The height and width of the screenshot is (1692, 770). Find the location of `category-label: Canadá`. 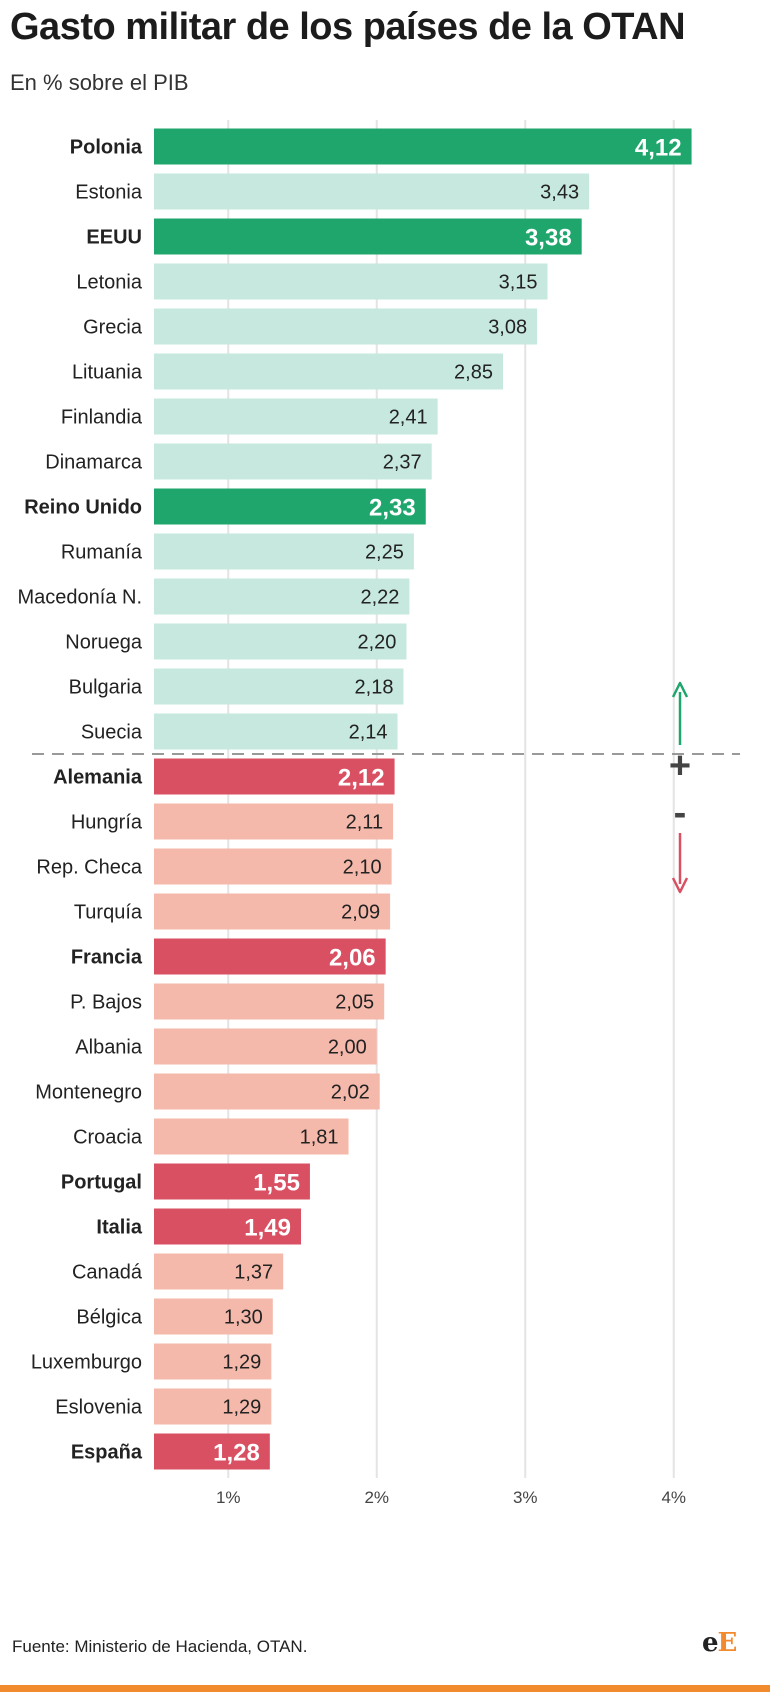

category-label: Canadá is located at coordinates (107, 1273).